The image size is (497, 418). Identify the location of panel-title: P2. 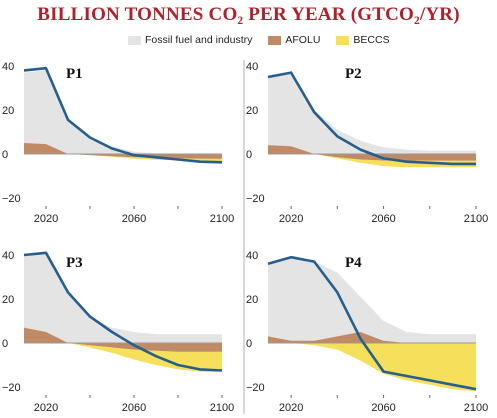
(353, 74).